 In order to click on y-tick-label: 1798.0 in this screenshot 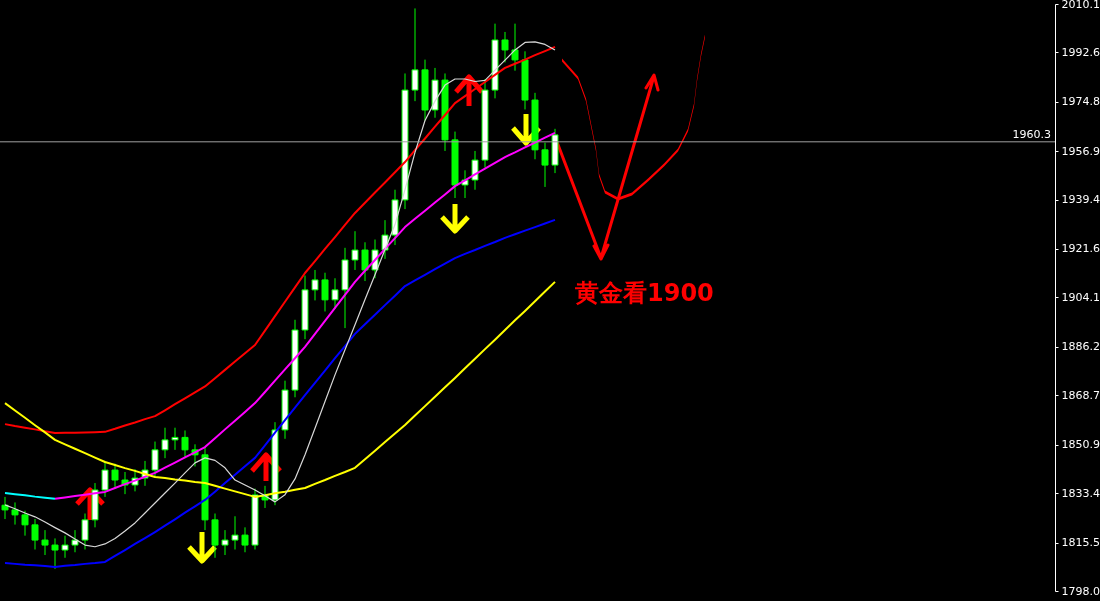, I will do `click(1080, 591)`.